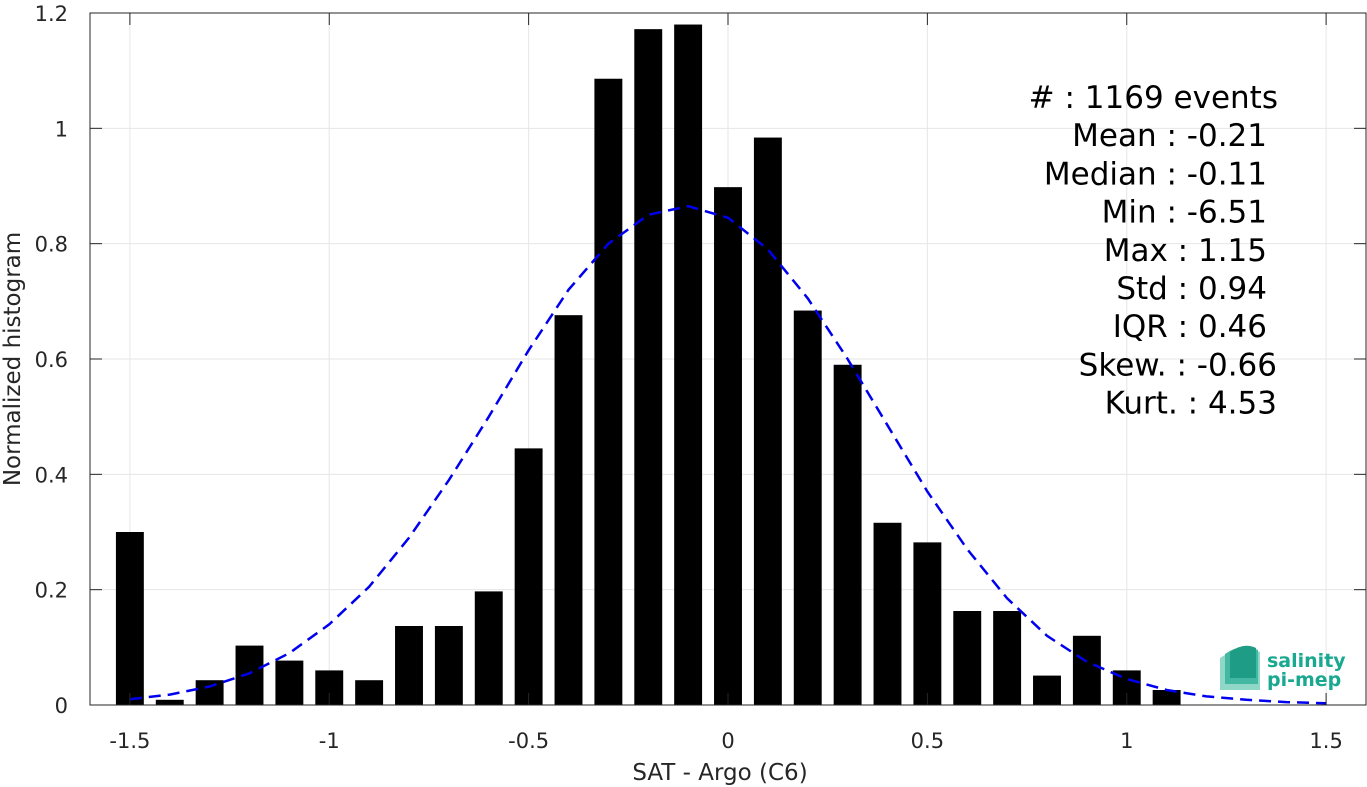 This screenshot has width=1367, height=787. I want to click on y-tick-label: 0, so click(61, 706).